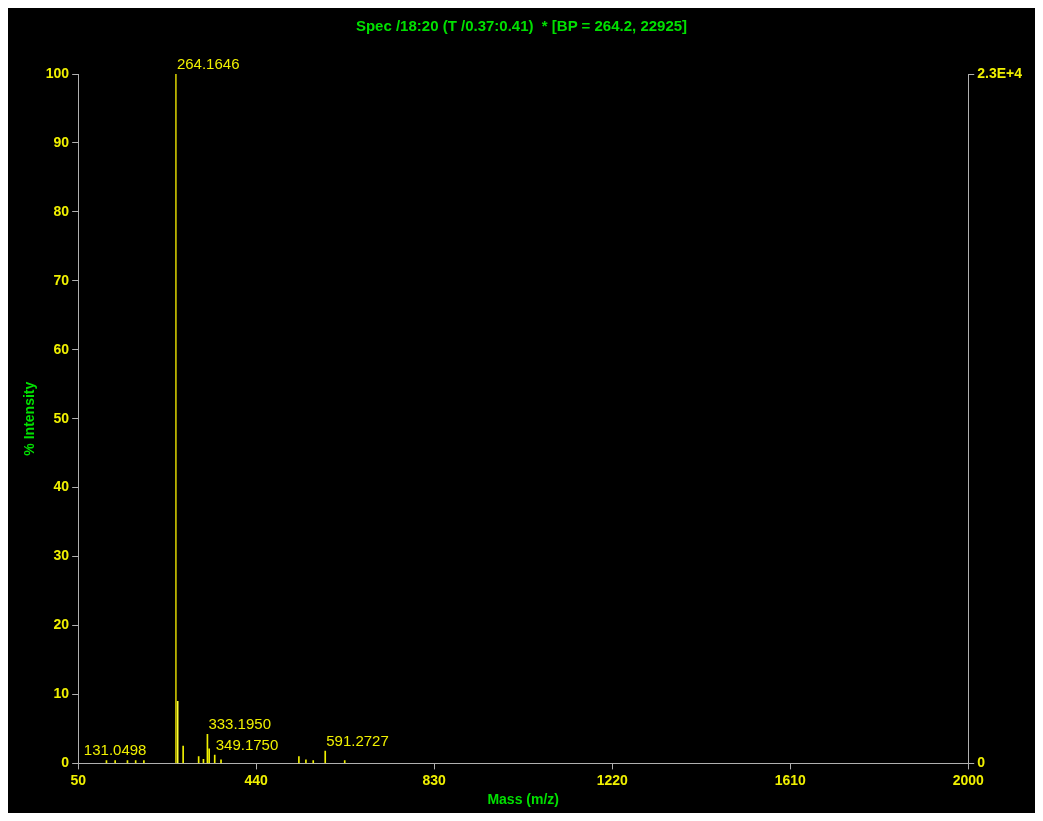  Describe the element at coordinates (61, 693) in the screenshot. I see `y-tick-label: 10` at that location.